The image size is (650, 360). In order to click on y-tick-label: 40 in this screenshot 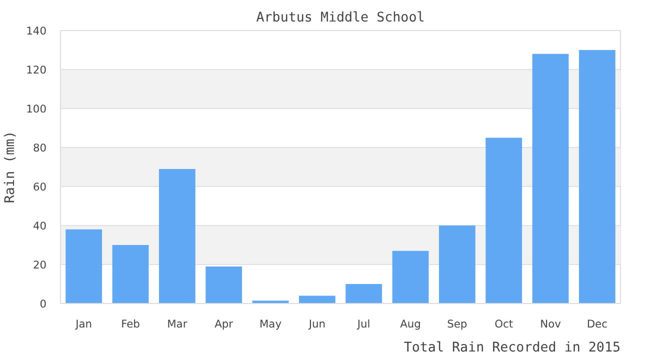, I will do `click(39, 226)`.